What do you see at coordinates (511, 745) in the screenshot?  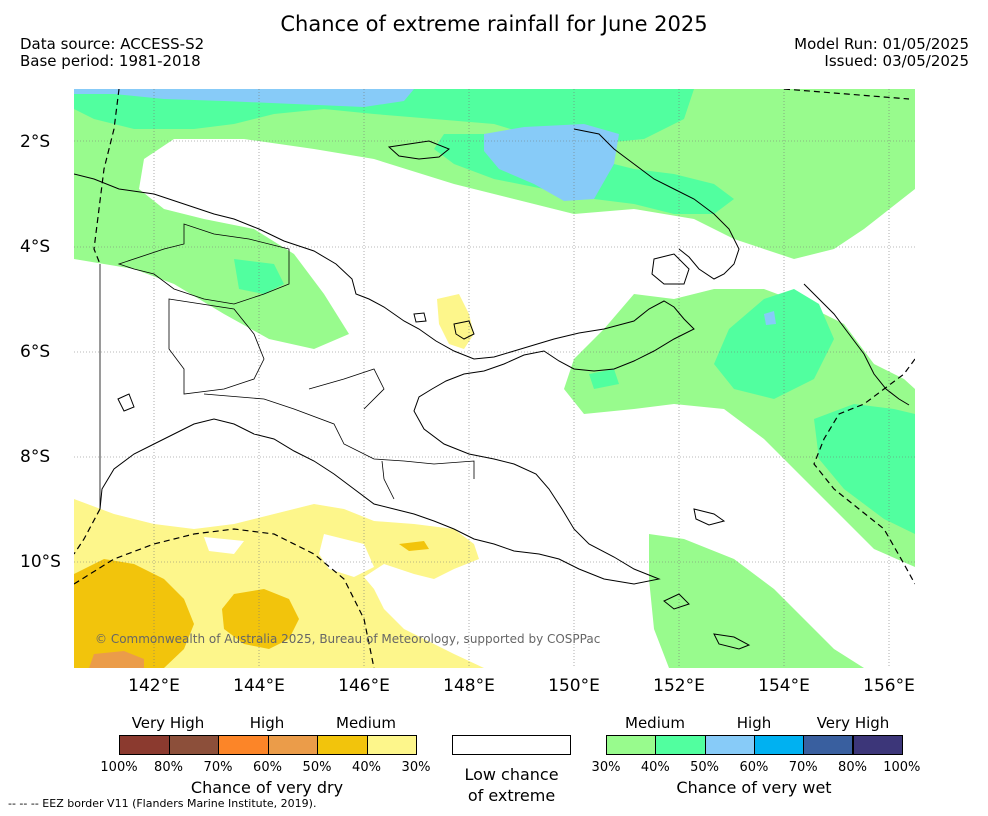 I see `low-chance-swatch` at bounding box center [511, 745].